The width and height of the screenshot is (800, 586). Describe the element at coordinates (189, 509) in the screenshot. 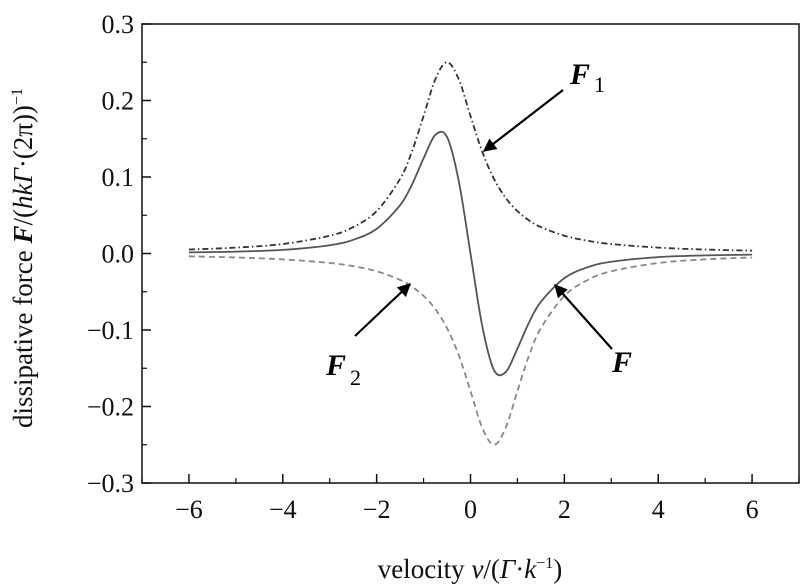

I see `x-tick-label: −6` at that location.